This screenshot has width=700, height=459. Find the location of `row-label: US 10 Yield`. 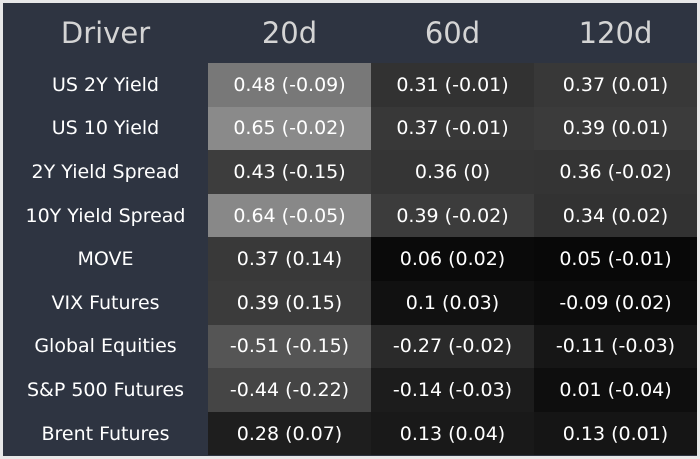

row-label: US 10 Yield is located at coordinates (105, 128).